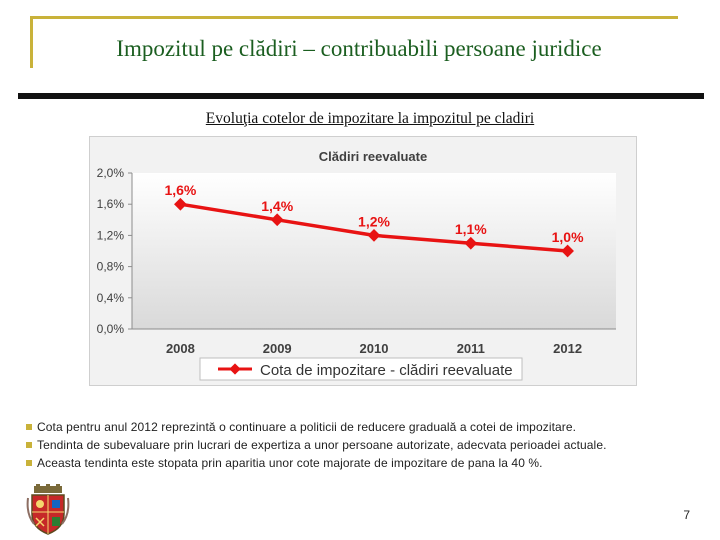  I want to click on y-tick-label: 1,6%, so click(111, 204).